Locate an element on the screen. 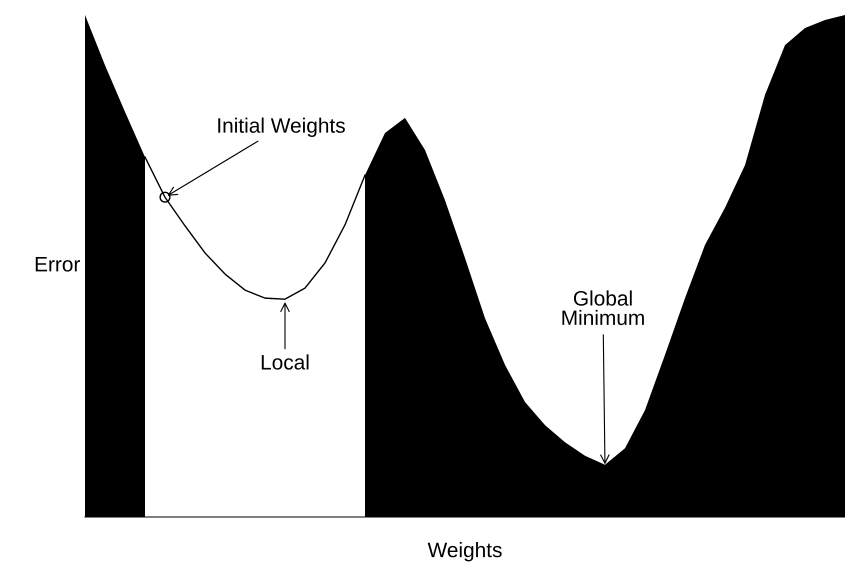 The image size is (845, 569). y-axis-title: Error is located at coordinates (58, 264).